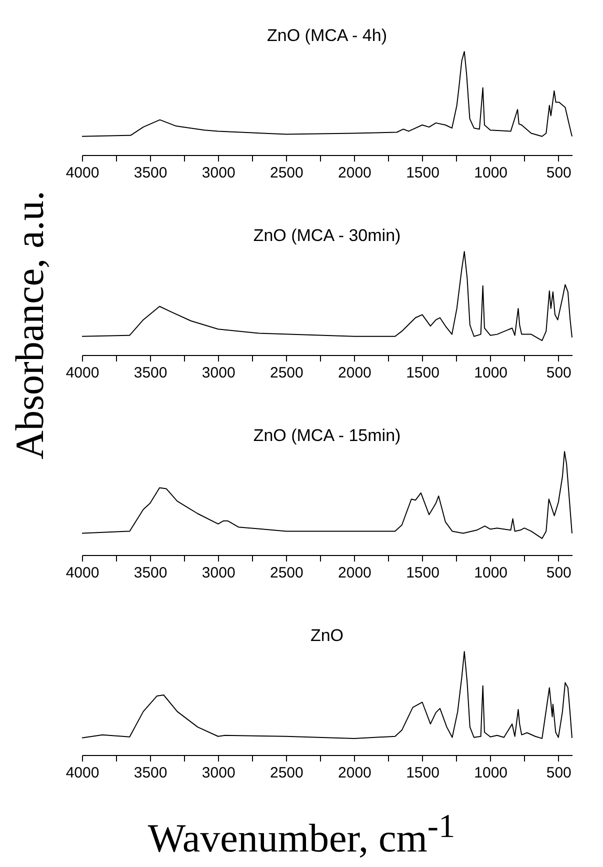 This screenshot has height=867, width=603. I want to click on chart-title: ZnO (MCA - 30min), so click(327, 235).